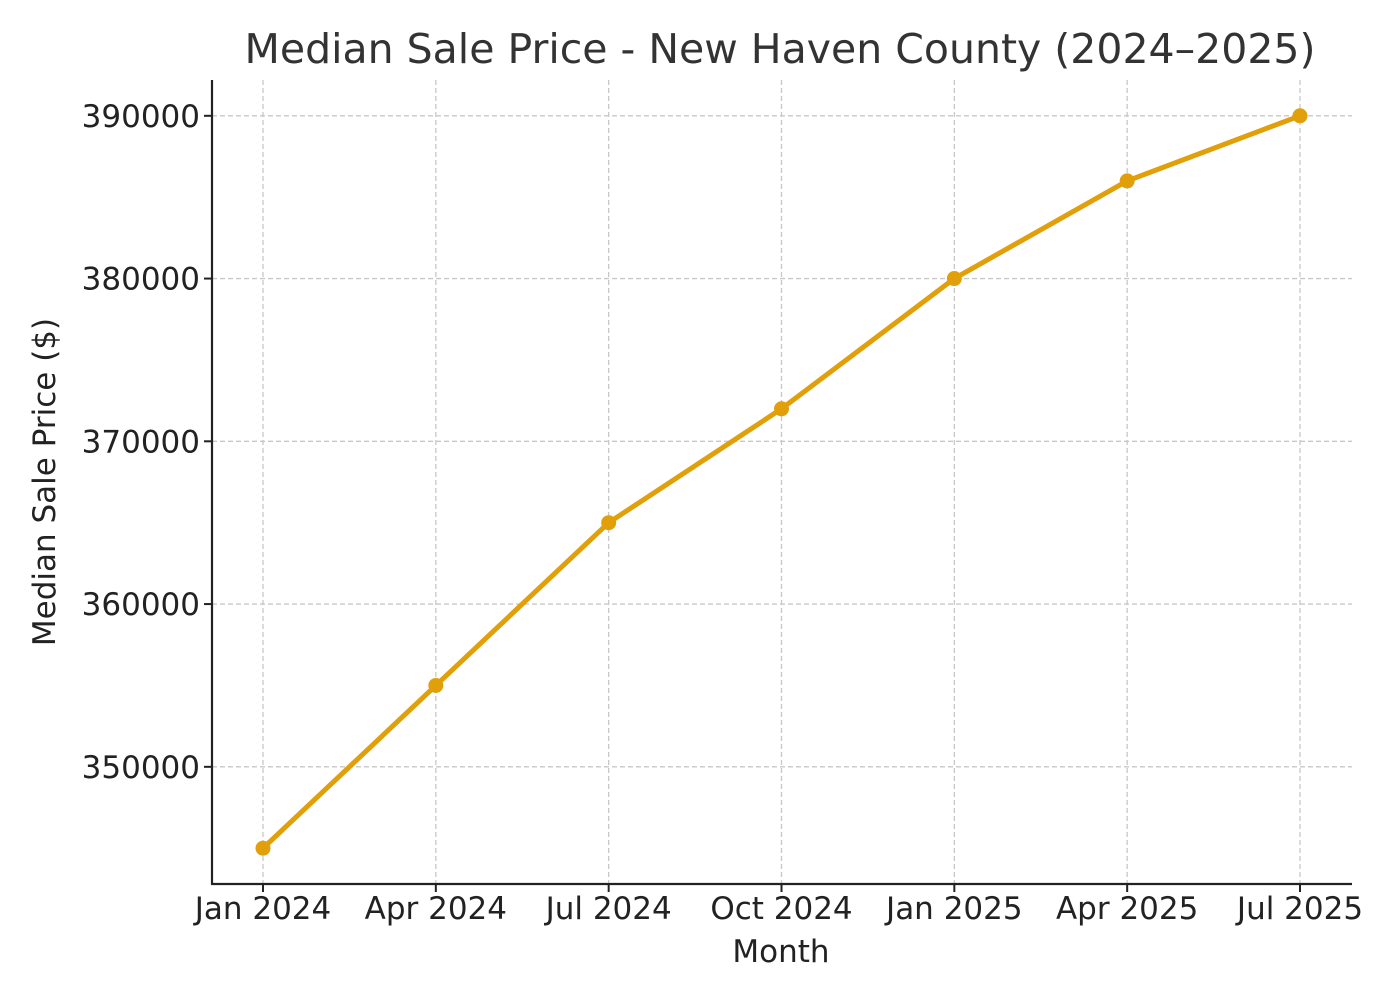 Image resolution: width=1400 pixels, height=1000 pixels. I want to click on x-tick-label: Jan 2025, so click(953, 909).